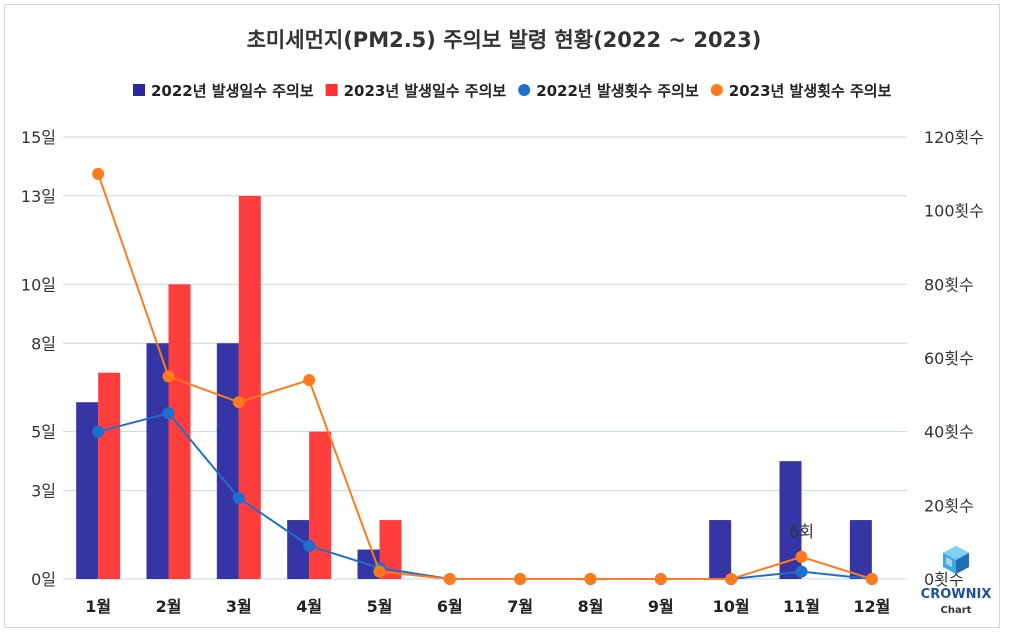 This screenshot has height=634, width=1014. Describe the element at coordinates (487, 606) in the screenshot. I see `x-axis-labels: 1월 2월 3월 4월 5월 6월 7월 8월 9월 10월 11월 12월` at that location.